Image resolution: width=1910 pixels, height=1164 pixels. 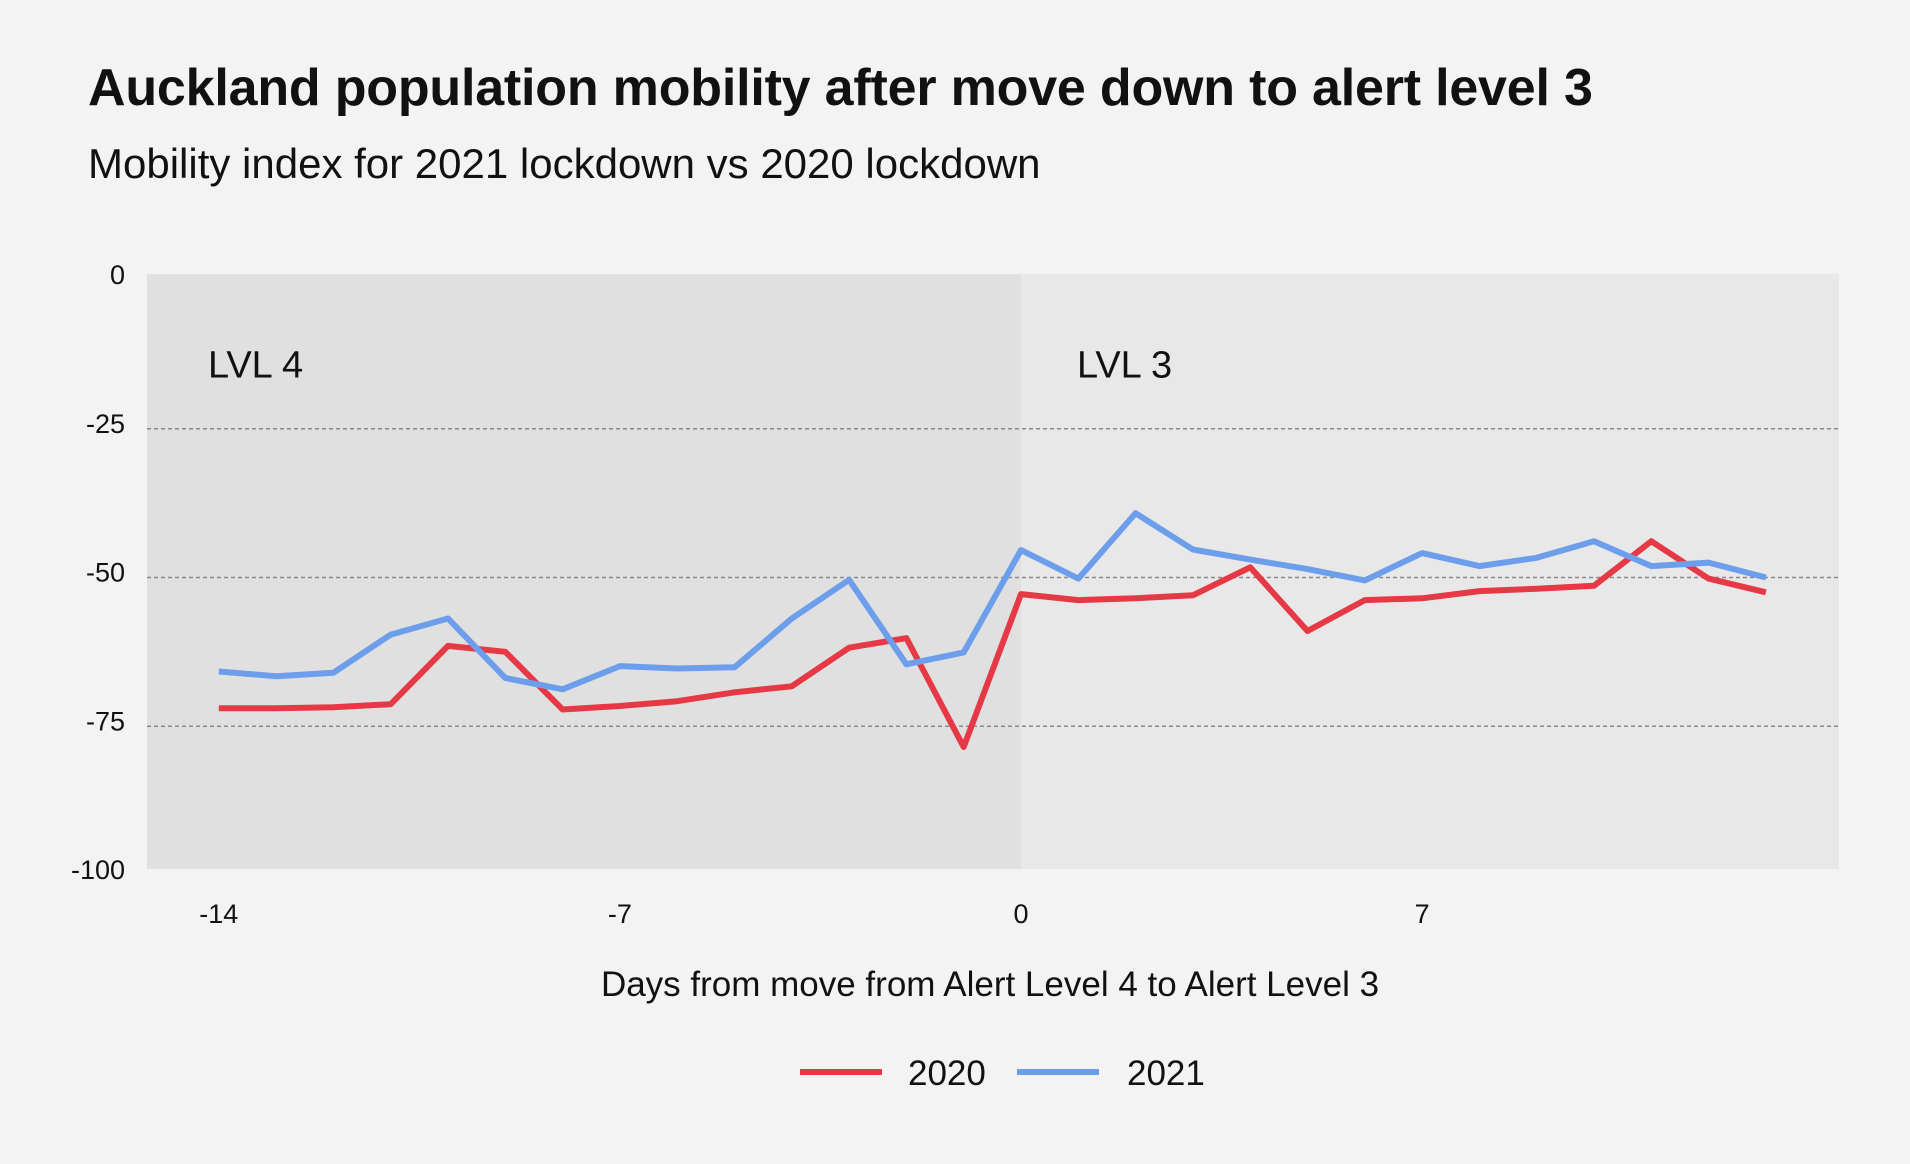 What do you see at coordinates (992, 601) in the screenshot?
I see `series-line-2021` at bounding box center [992, 601].